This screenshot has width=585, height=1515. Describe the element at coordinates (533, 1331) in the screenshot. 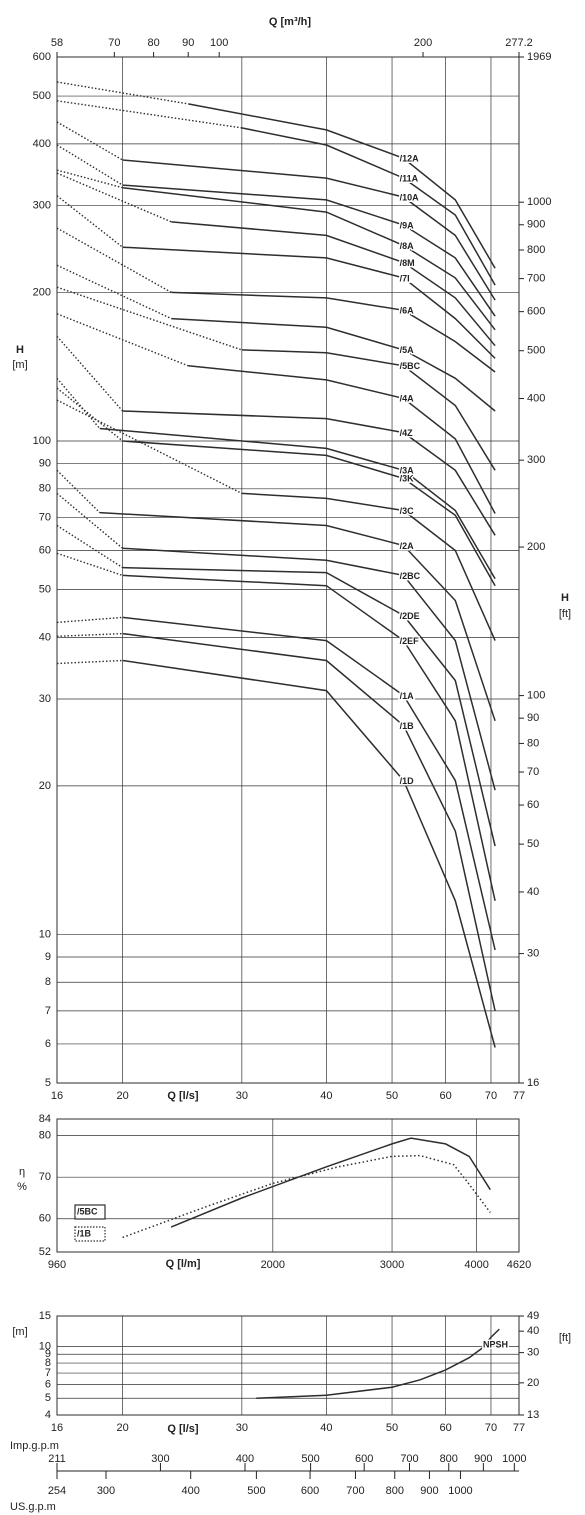

I see `y2-tick-label: 40` at that location.